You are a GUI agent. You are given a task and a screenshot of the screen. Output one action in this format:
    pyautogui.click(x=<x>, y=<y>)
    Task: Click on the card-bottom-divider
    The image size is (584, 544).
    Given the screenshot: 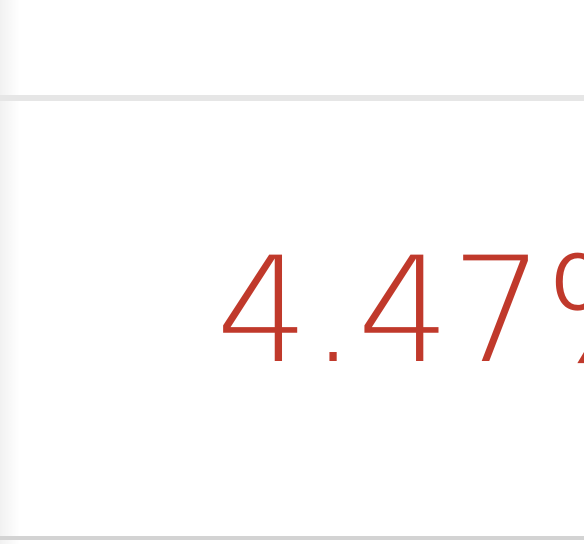 What is the action you would take?
    pyautogui.click(x=292, y=538)
    